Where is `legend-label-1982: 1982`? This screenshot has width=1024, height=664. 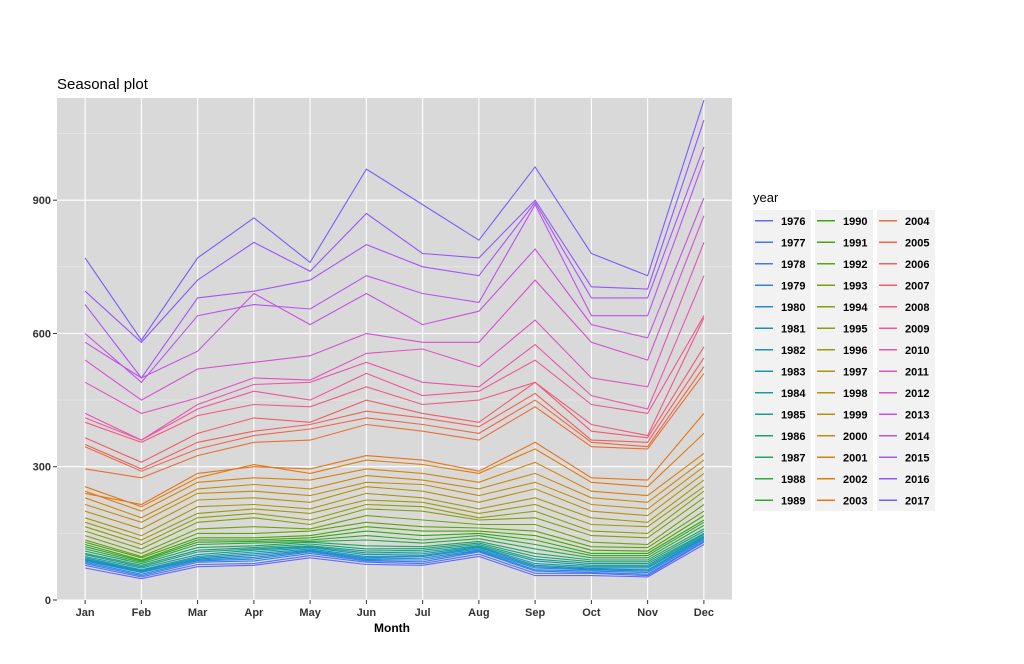
legend-label-1982: 1982 is located at coordinates (793, 351).